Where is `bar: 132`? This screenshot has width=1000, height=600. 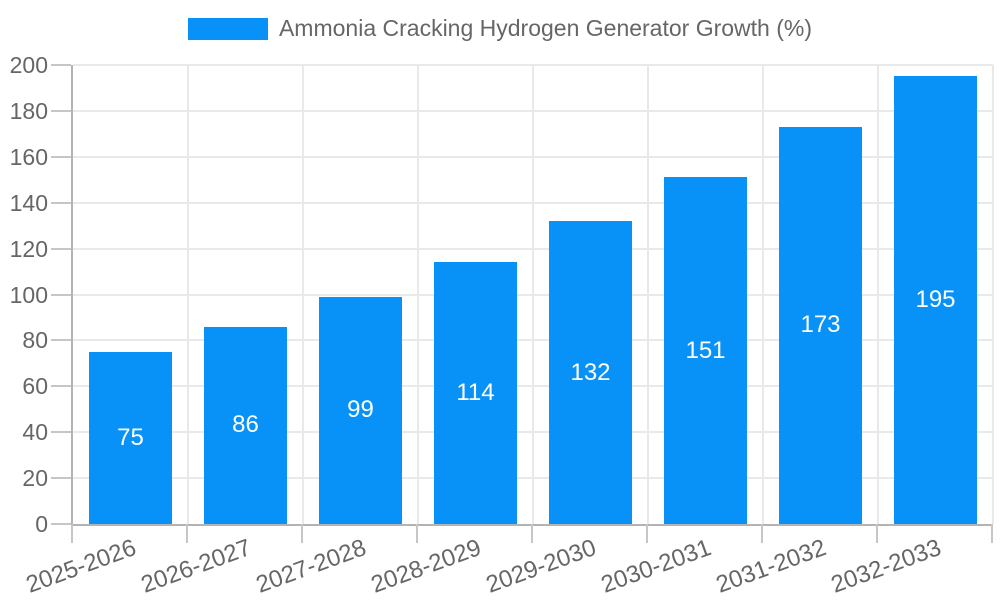 bar: 132 is located at coordinates (590, 372).